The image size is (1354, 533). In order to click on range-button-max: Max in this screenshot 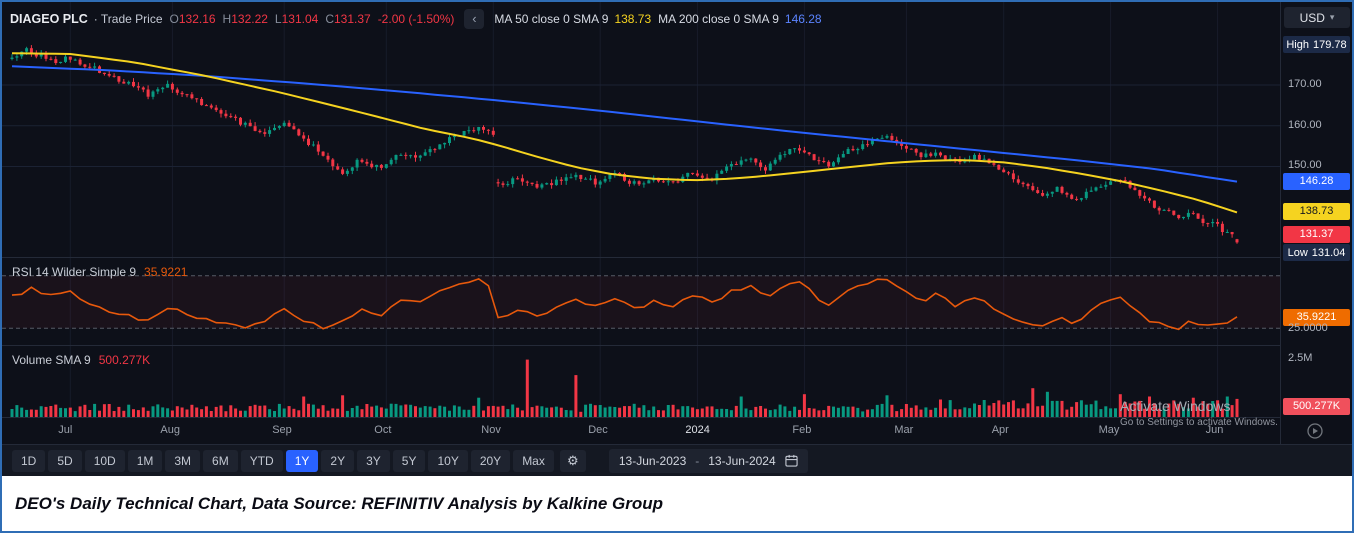, I will do `click(533, 460)`.